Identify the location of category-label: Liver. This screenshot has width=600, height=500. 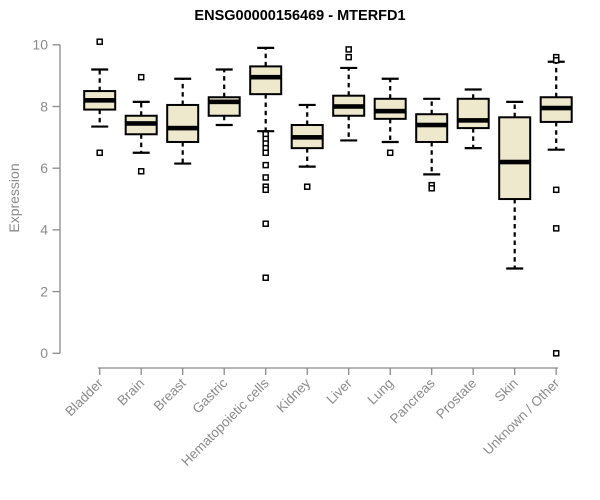
(340, 391).